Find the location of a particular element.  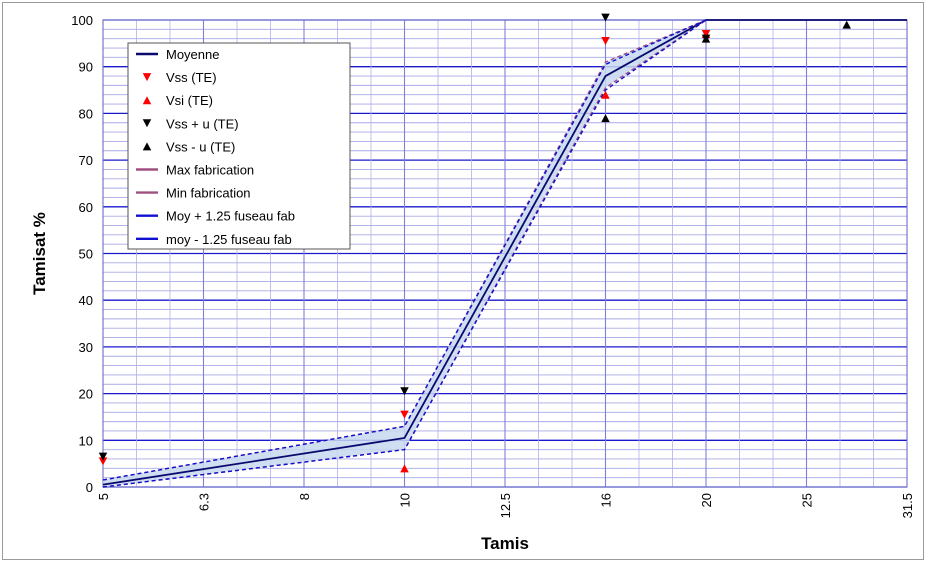

y-axis-title: Tamisat % is located at coordinates (39, 253).